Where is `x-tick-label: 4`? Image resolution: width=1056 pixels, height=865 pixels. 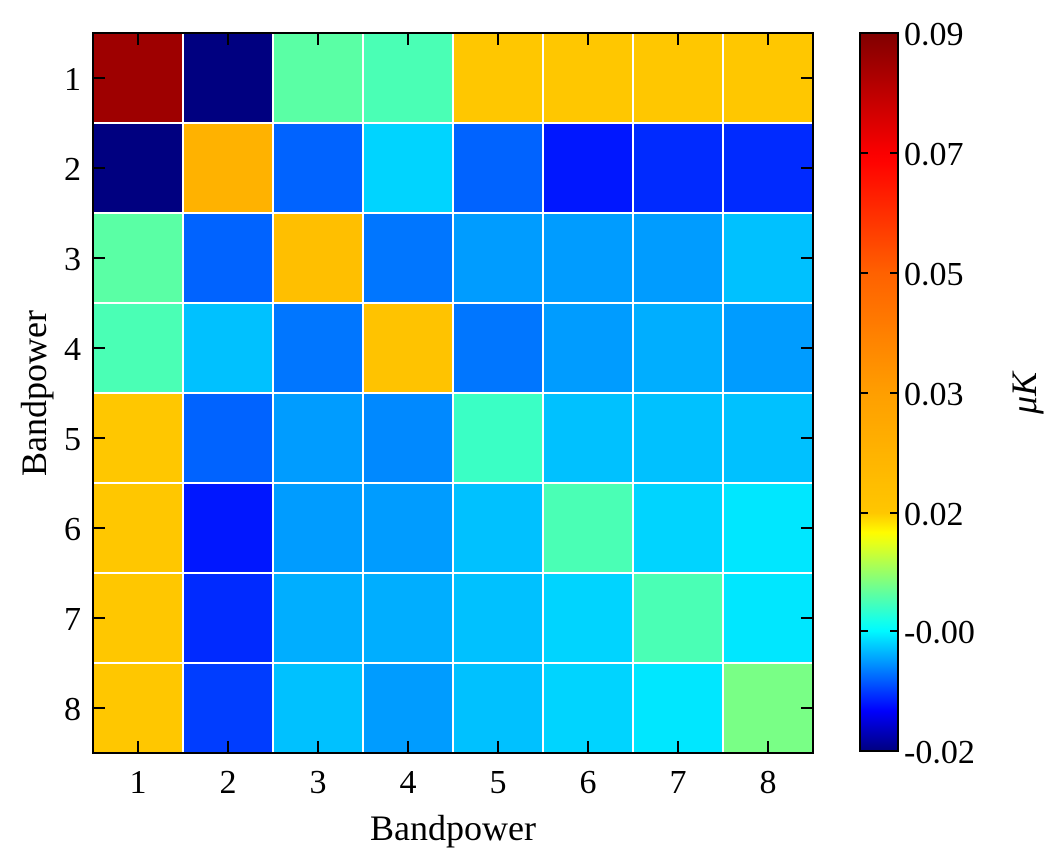
x-tick-label: 4 is located at coordinates (408, 782).